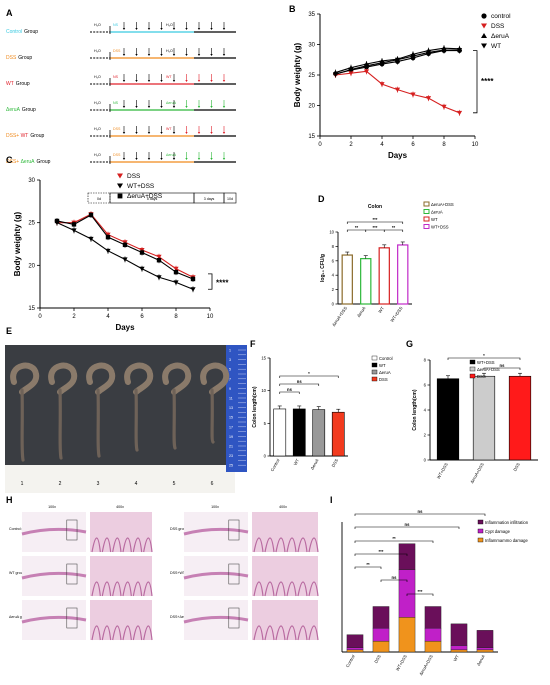 The height and width of the screenshot is (685, 550). I want to click on legend-label-inflammation-infiltration: Inflammation infiltration, so click(507, 522).